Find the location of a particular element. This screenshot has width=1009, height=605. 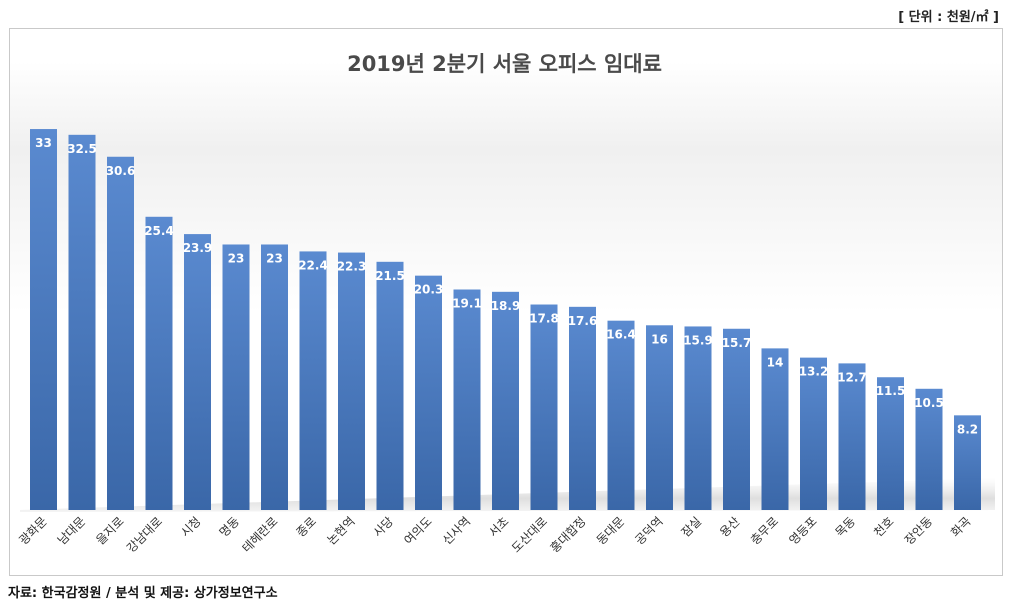

data-label-도산대로: 17.8 is located at coordinates (544, 319).